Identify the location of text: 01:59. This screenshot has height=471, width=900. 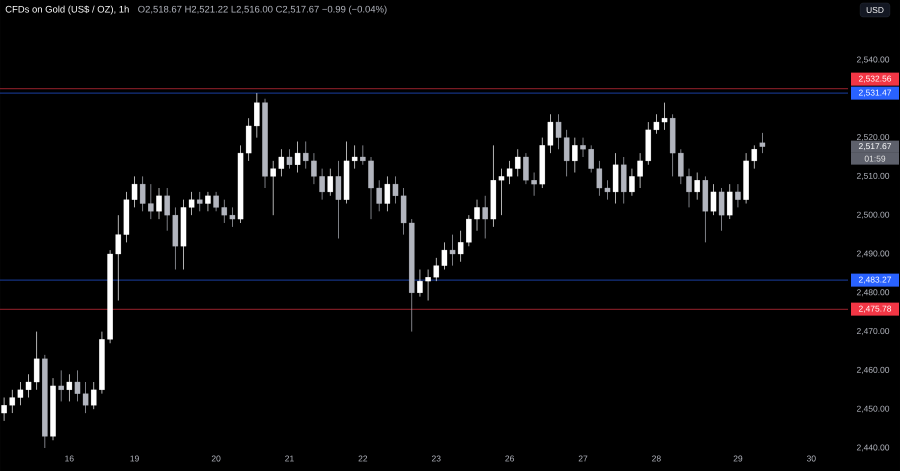
(875, 159).